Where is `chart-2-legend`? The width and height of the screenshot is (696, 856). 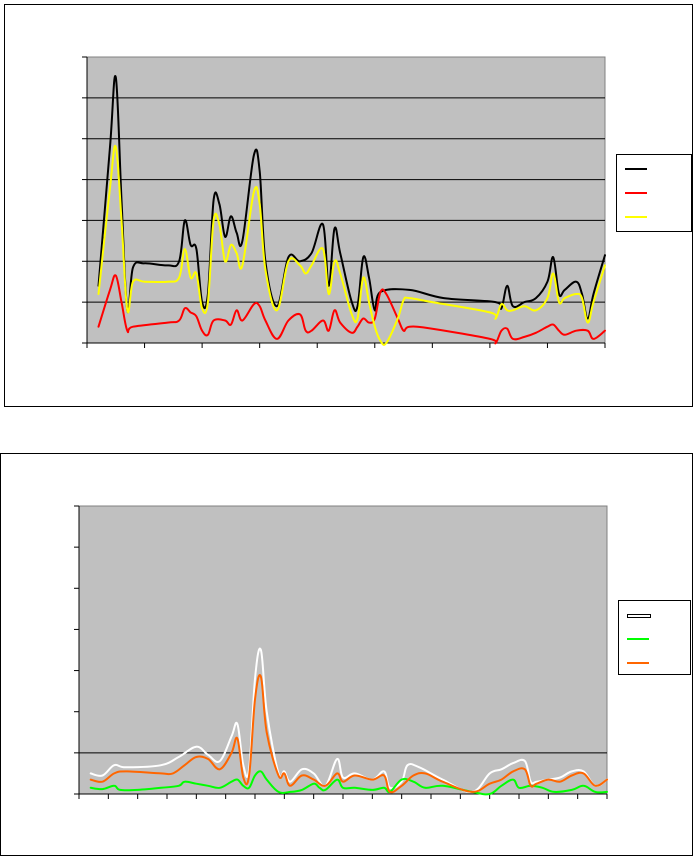
chart-2-legend is located at coordinates (654, 637).